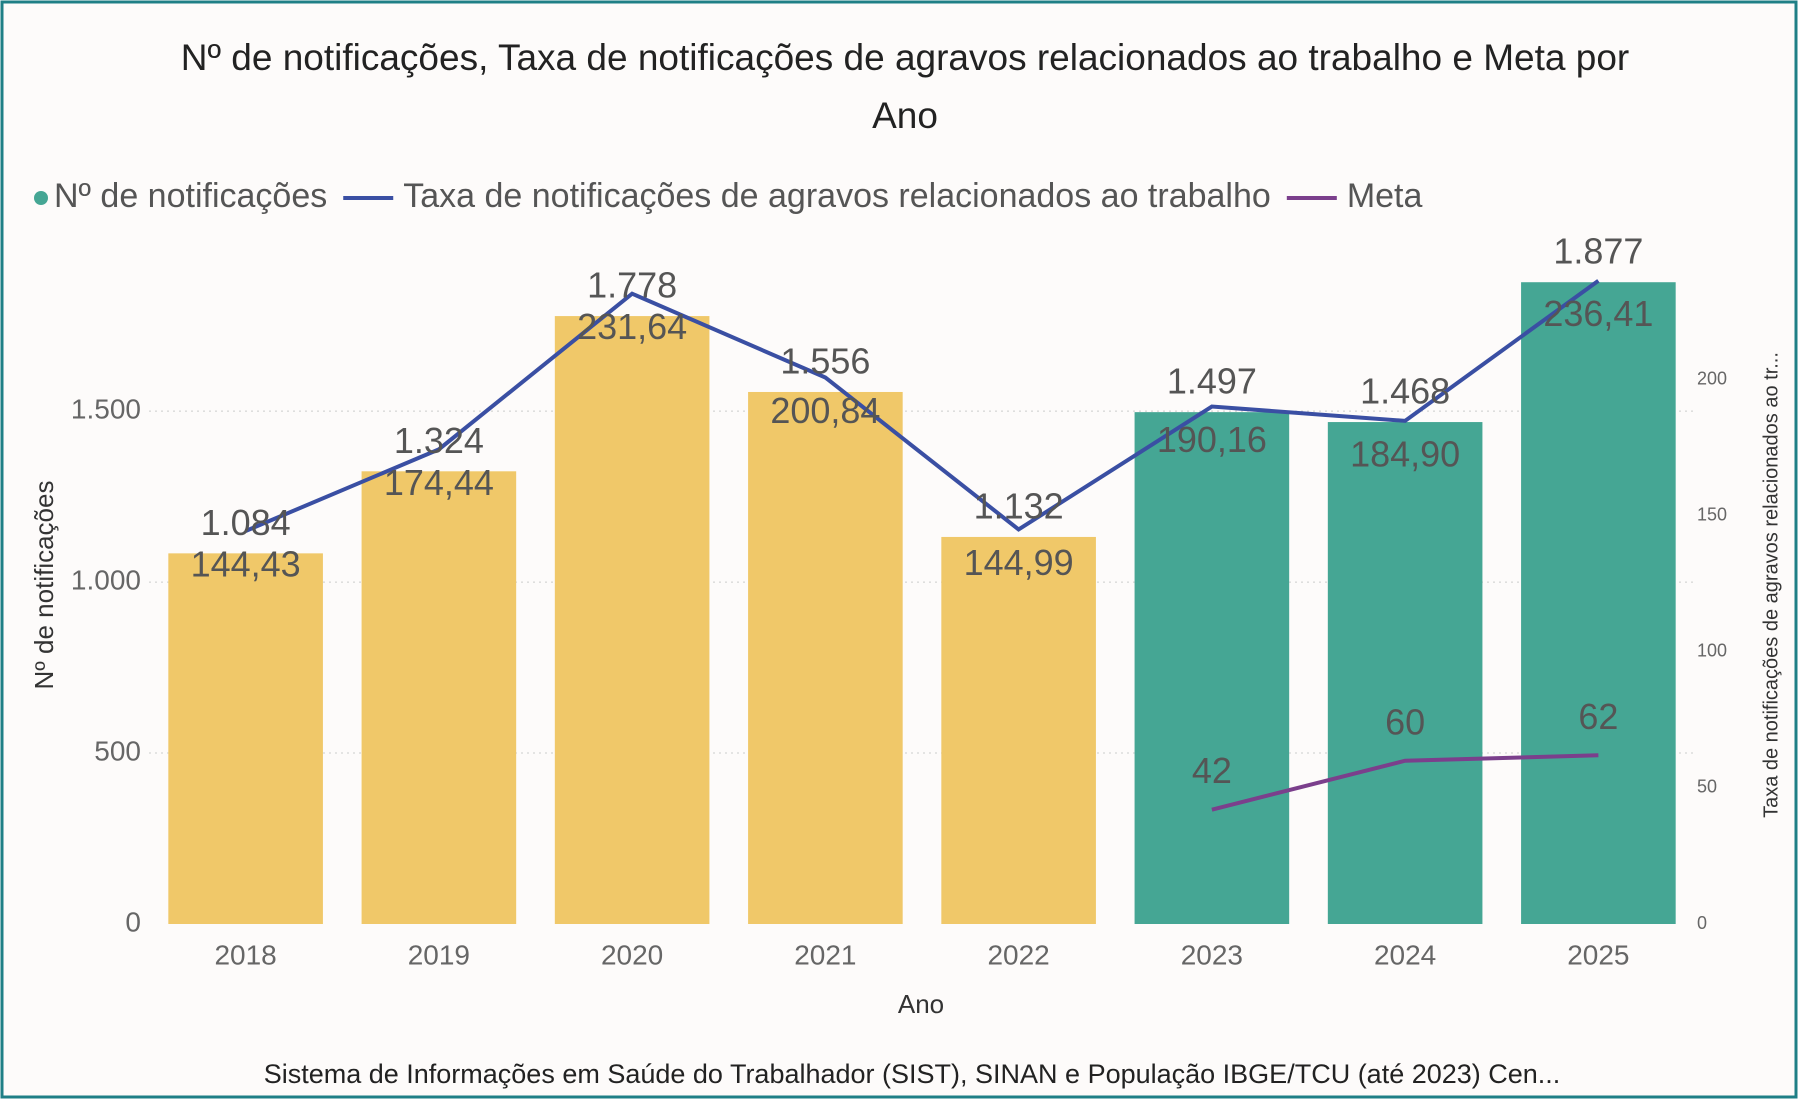 The width and height of the screenshot is (1798, 1099). I want to click on data-label: 1.778, so click(632, 285).